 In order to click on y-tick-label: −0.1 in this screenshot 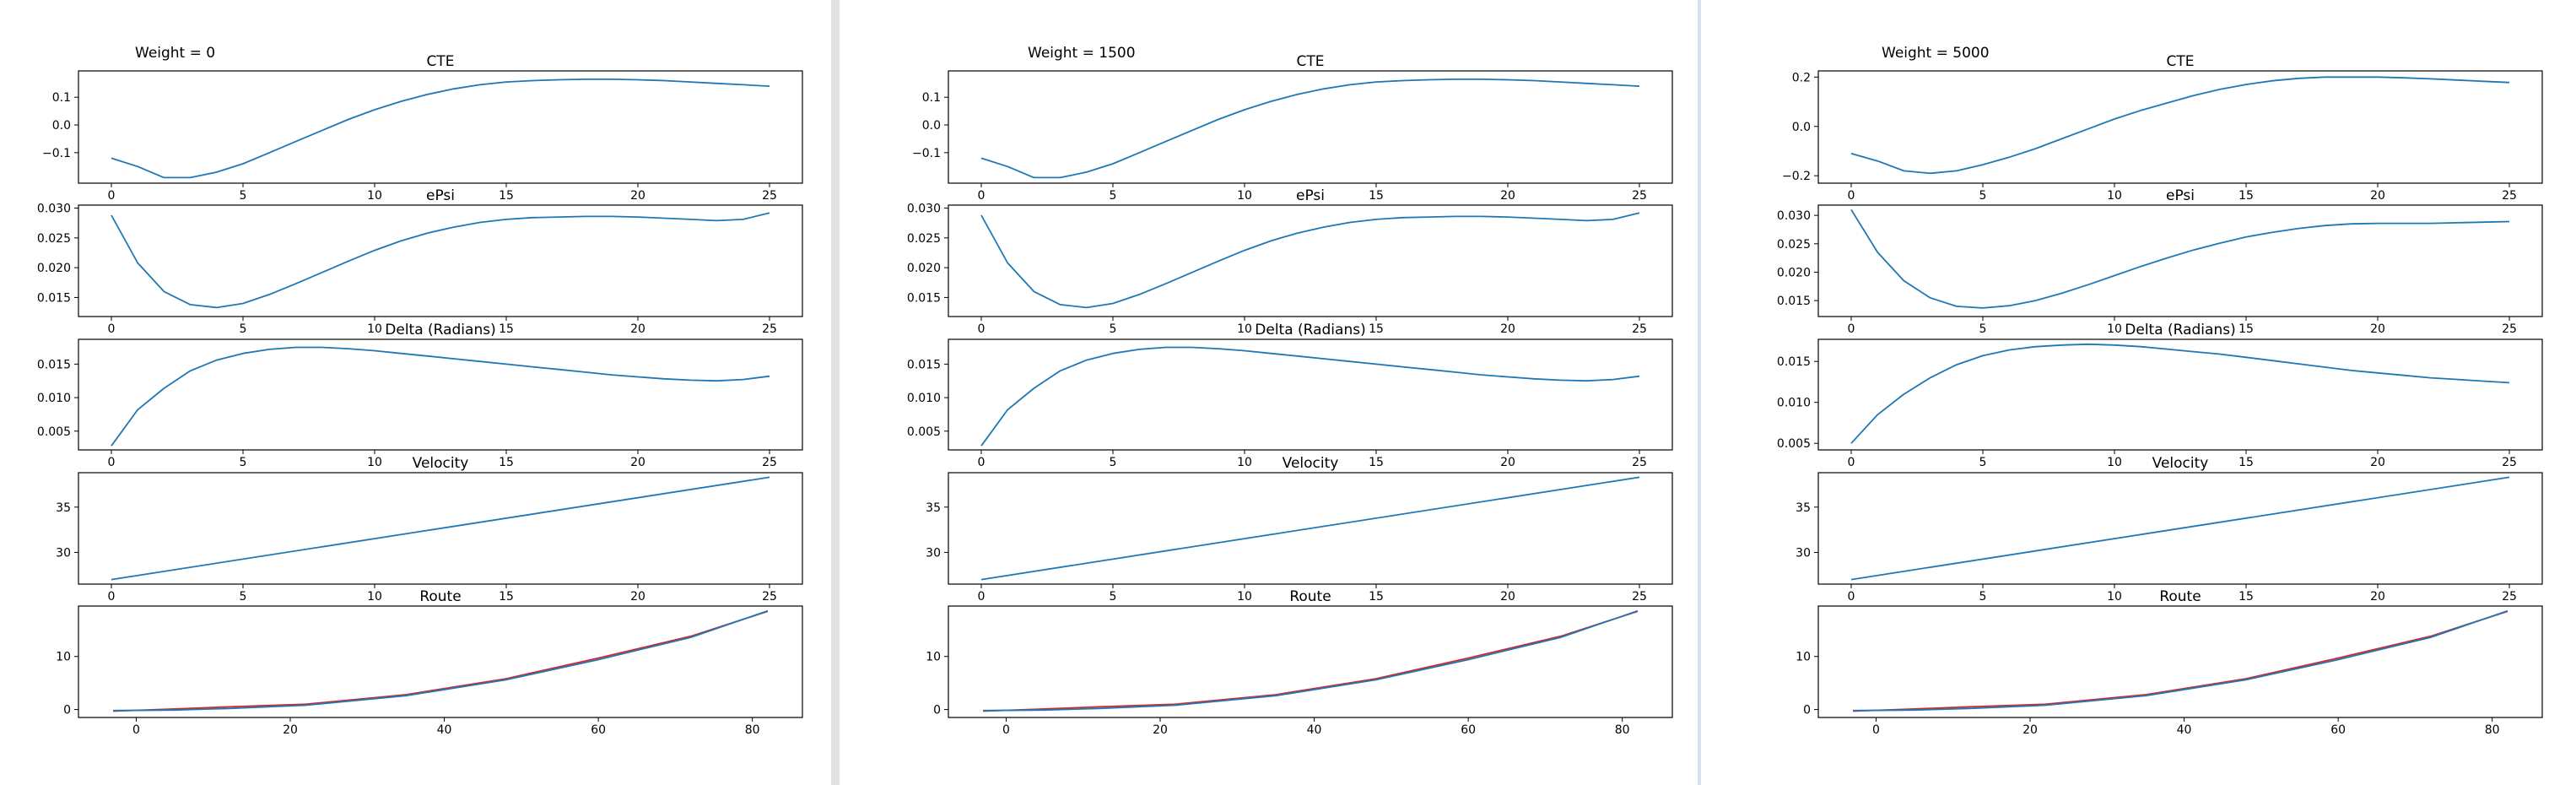, I will do `click(56, 153)`.